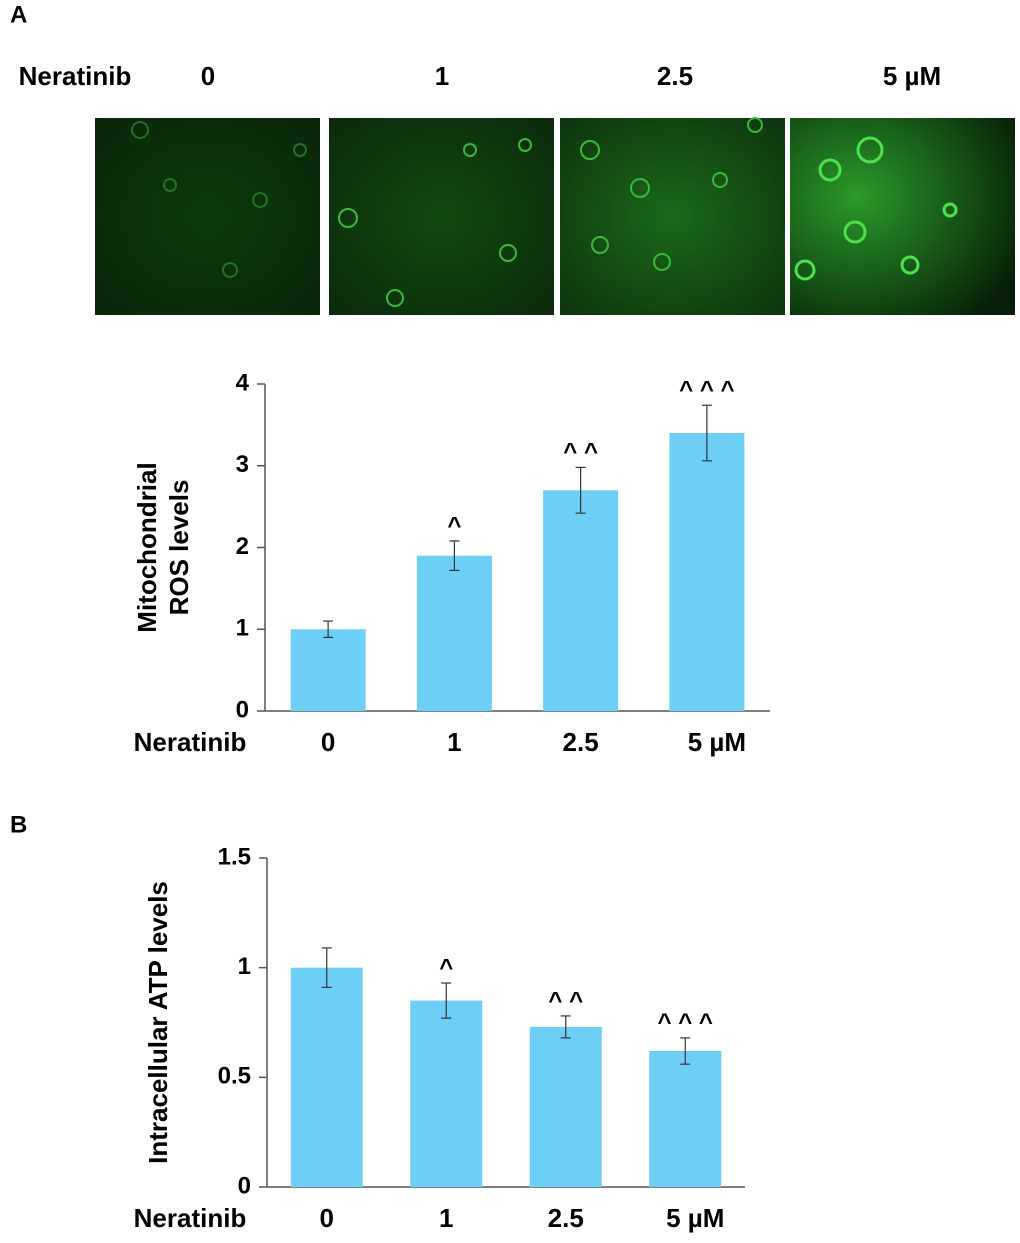  What do you see at coordinates (234, 856) in the screenshot?
I see `y-tick-label: 1.5` at bounding box center [234, 856].